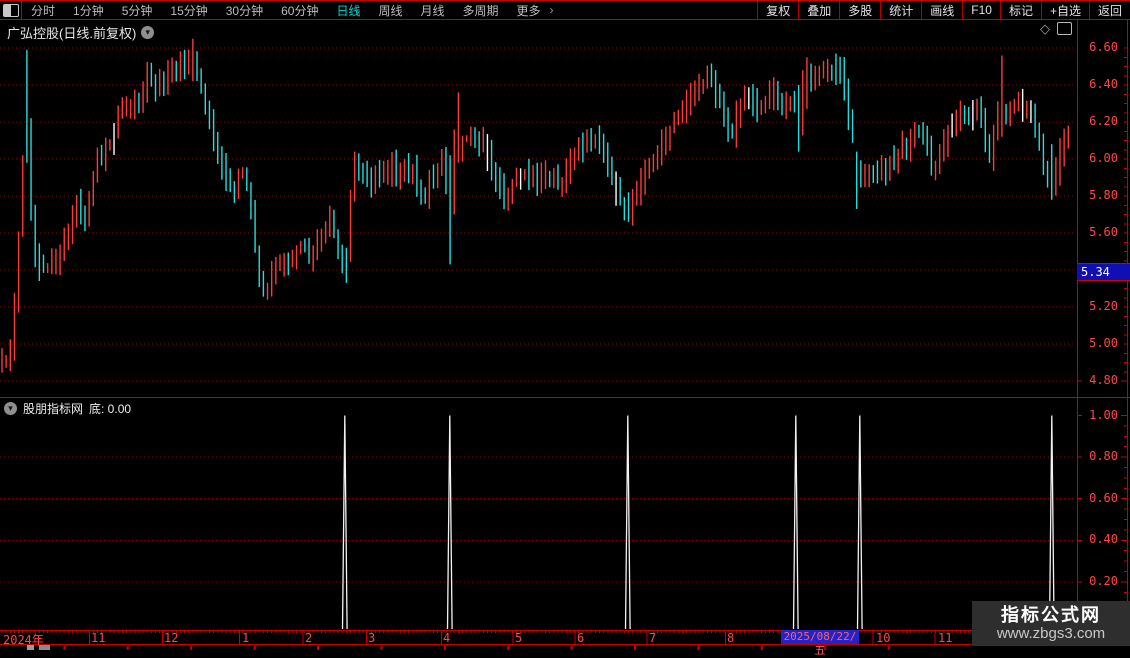 Image resolution: width=1130 pixels, height=658 pixels. What do you see at coordinates (1103, 380) in the screenshot?
I see `price-label: 4.80` at bounding box center [1103, 380].